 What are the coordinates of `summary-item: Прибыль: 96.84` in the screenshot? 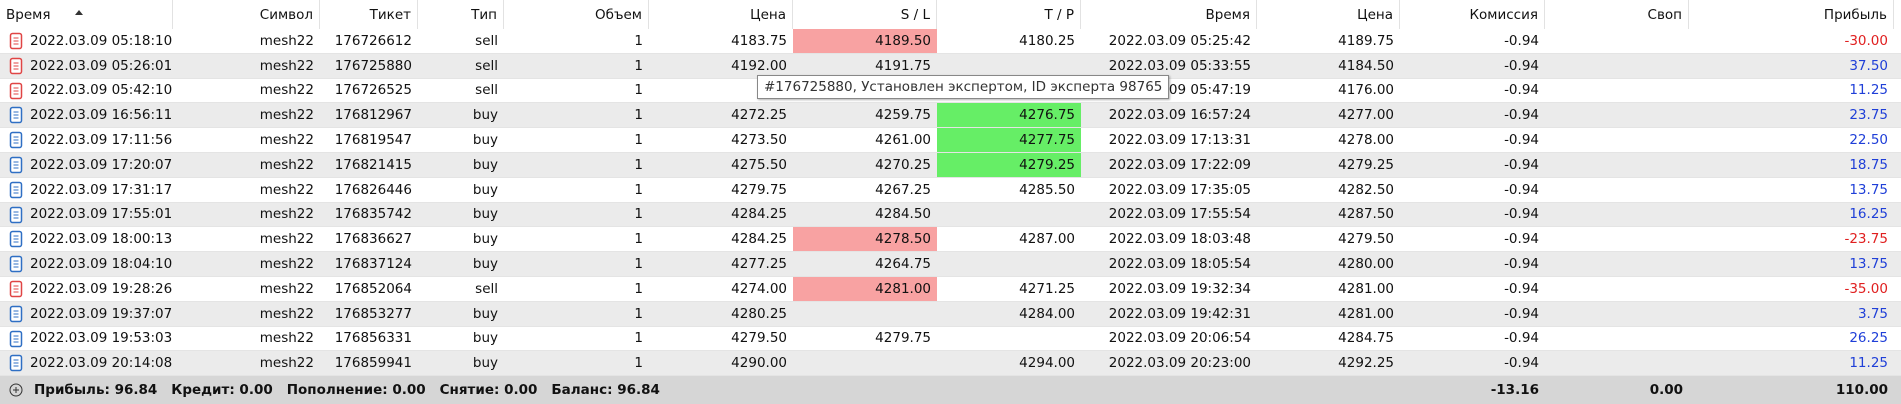 It's located at (96, 390).